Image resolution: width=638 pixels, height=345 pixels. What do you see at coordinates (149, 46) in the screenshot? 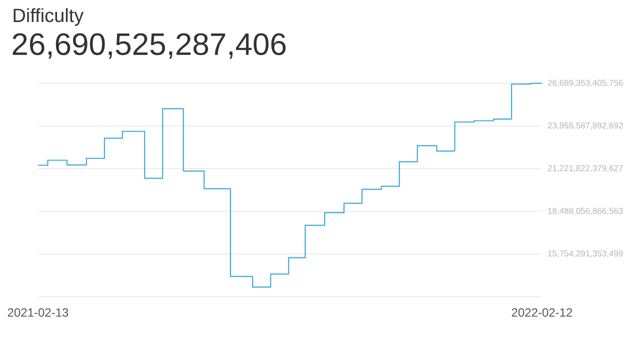
I see `chart-subtitle: 26,690,525,287,406` at bounding box center [149, 46].